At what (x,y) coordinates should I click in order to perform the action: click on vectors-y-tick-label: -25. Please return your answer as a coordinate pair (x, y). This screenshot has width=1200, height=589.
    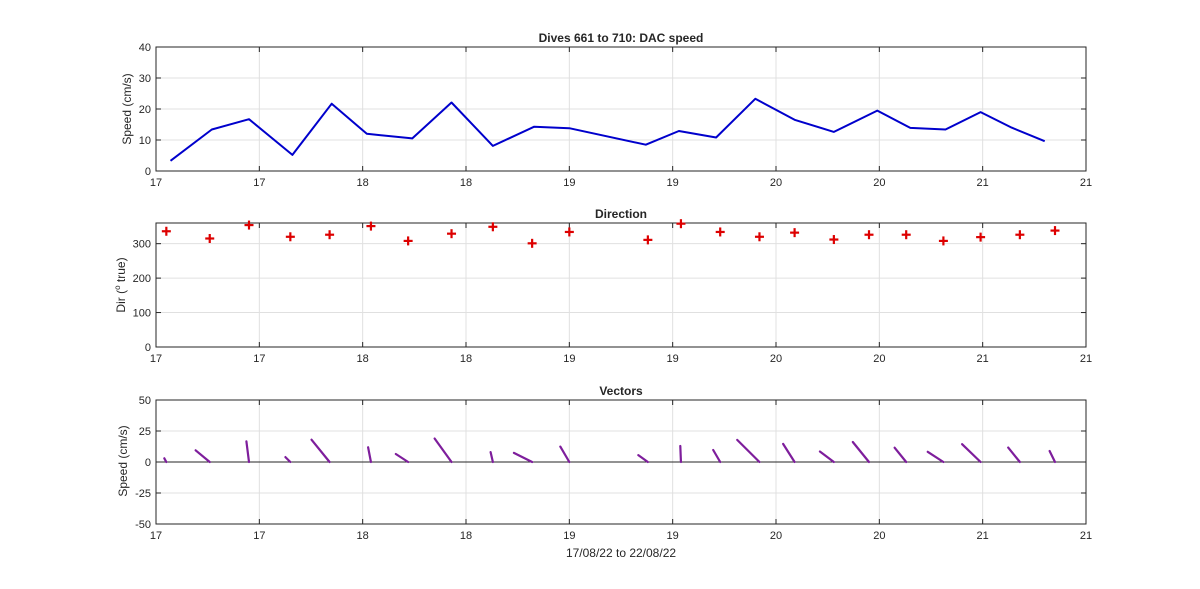
    Looking at the image, I should click on (143, 494).